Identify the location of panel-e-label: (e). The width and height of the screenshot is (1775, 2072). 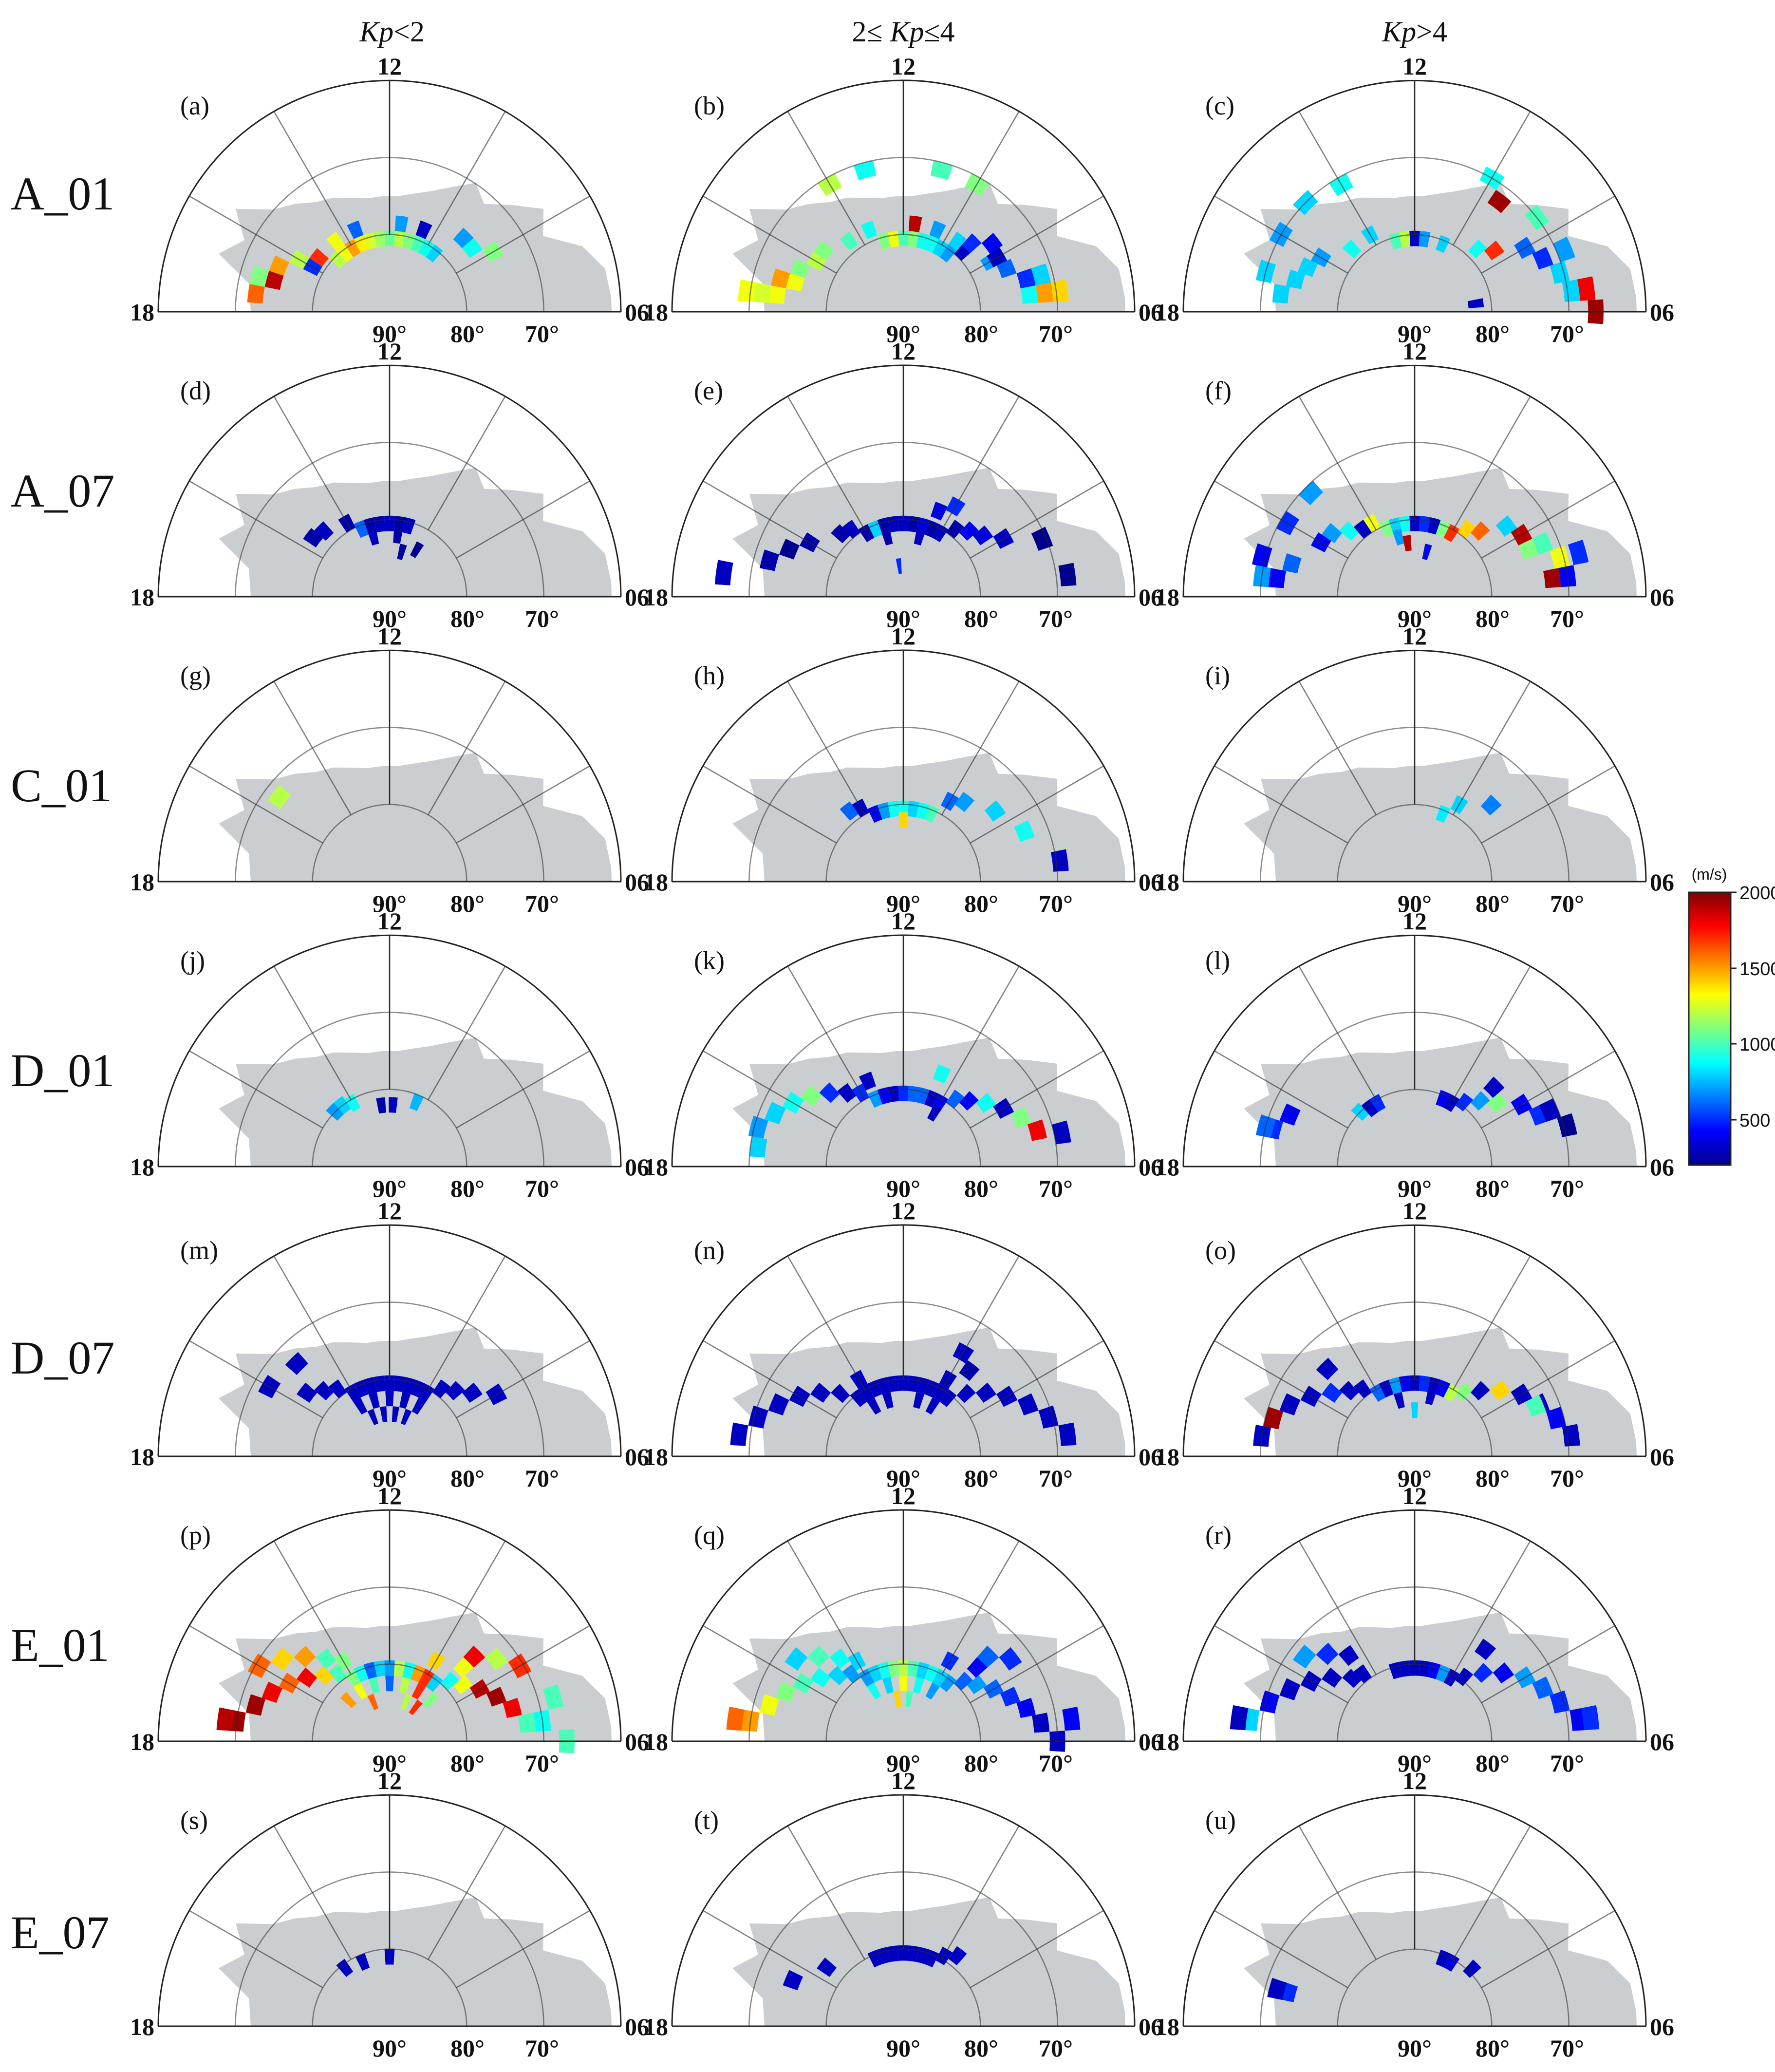
(708, 391).